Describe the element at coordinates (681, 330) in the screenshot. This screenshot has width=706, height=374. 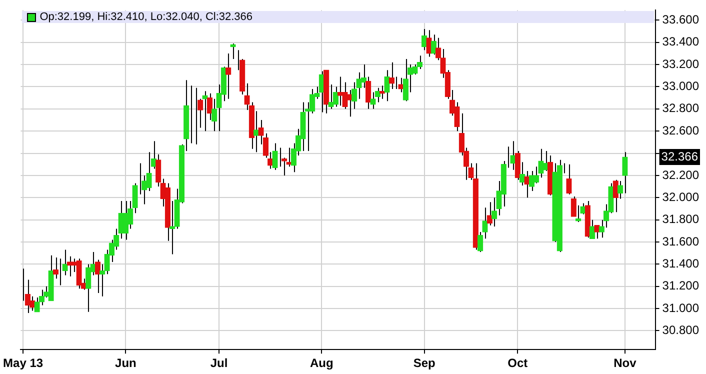
I see `y-tick-label: 30.800` at that location.